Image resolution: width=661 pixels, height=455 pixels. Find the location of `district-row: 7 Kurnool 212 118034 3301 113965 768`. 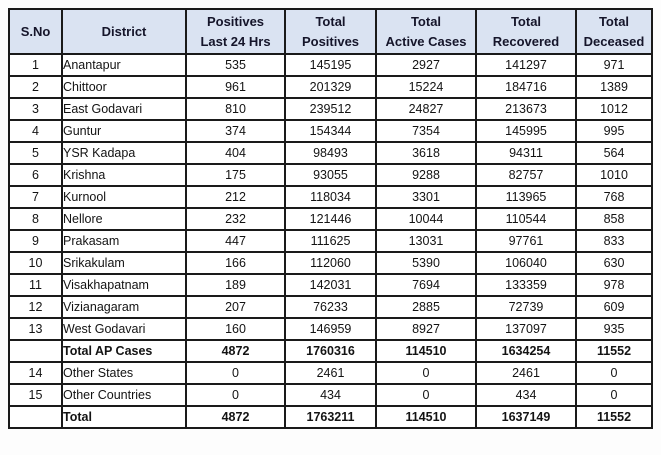

district-row: 7 Kurnool 212 118034 3301 113965 768 is located at coordinates (330, 197).